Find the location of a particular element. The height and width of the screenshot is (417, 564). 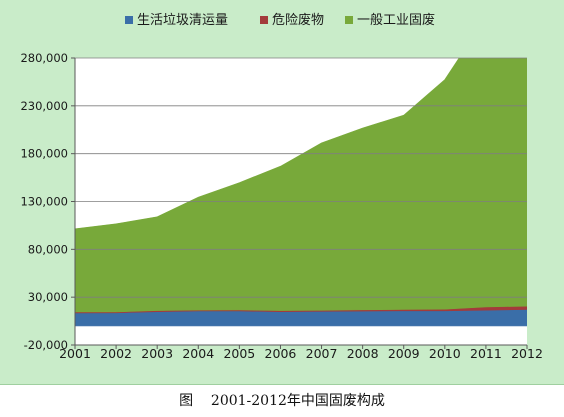

legend: 生活垃圾清运量 危险废物 一般工业固废 is located at coordinates (280, 20).